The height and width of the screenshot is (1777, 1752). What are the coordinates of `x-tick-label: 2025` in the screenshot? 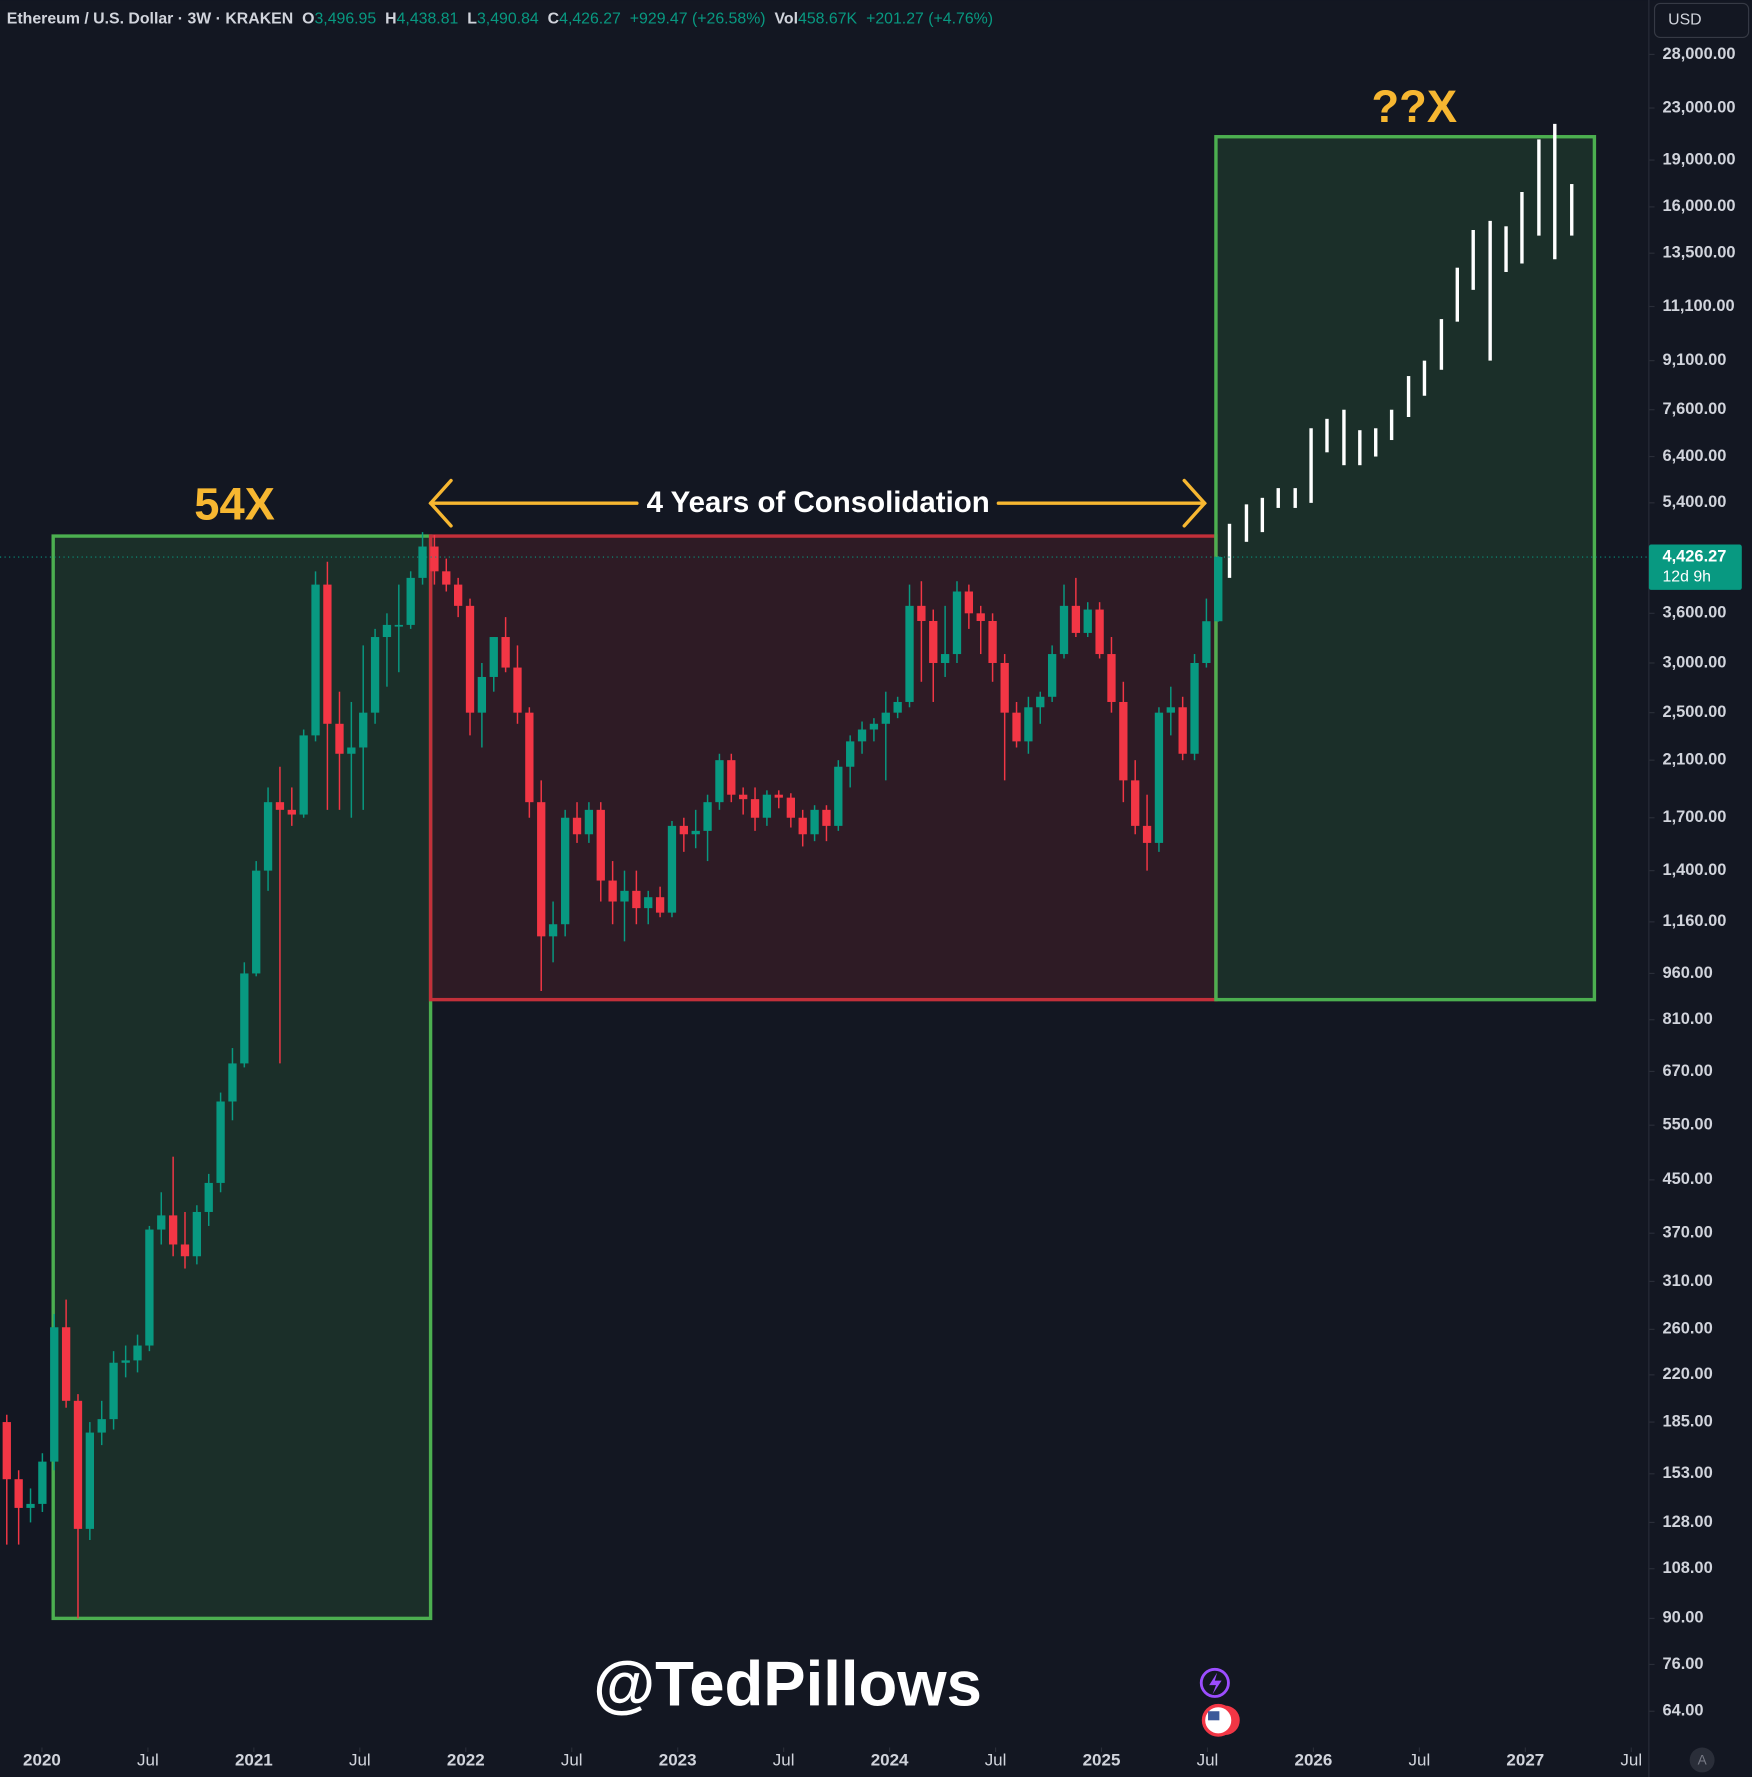 It's located at (1102, 1760).